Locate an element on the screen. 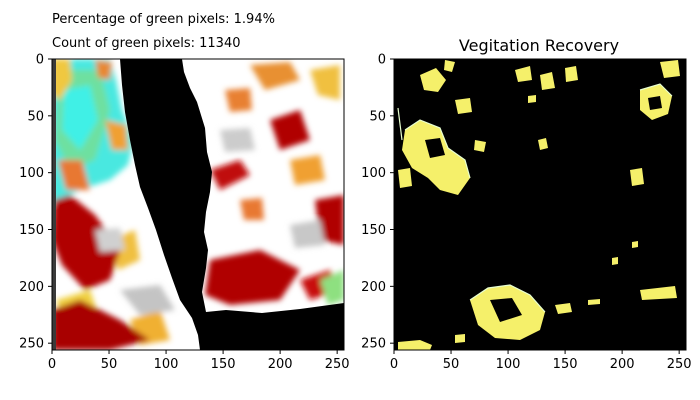  right-y-tick-label: 200 is located at coordinates (373, 287).